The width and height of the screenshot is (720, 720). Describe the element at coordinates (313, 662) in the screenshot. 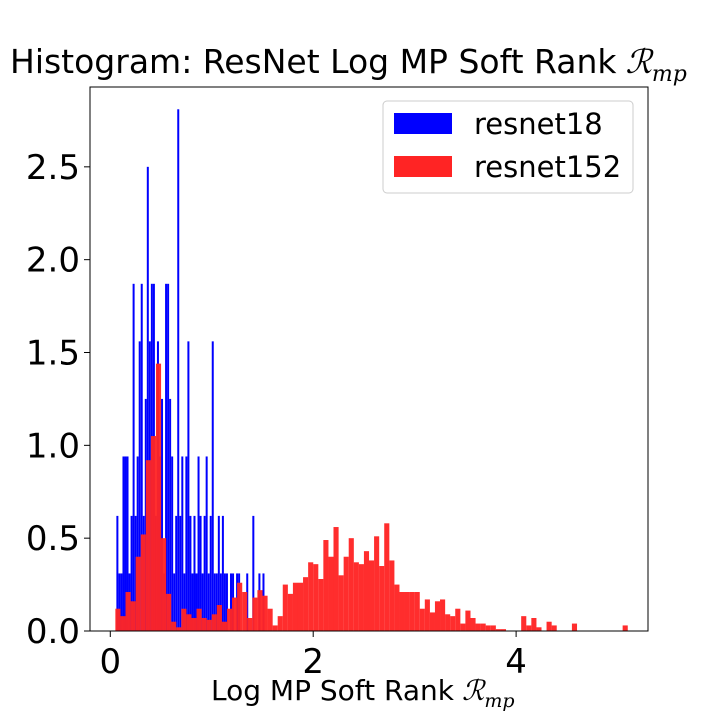

I see `x-tick-label-1: 2` at that location.